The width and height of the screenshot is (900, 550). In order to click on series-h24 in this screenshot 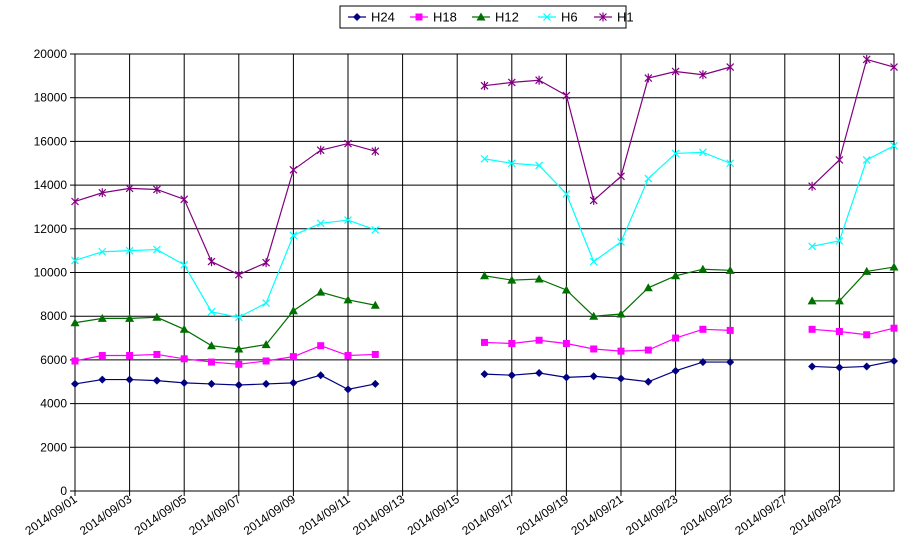, I will do `click(484, 375)`.